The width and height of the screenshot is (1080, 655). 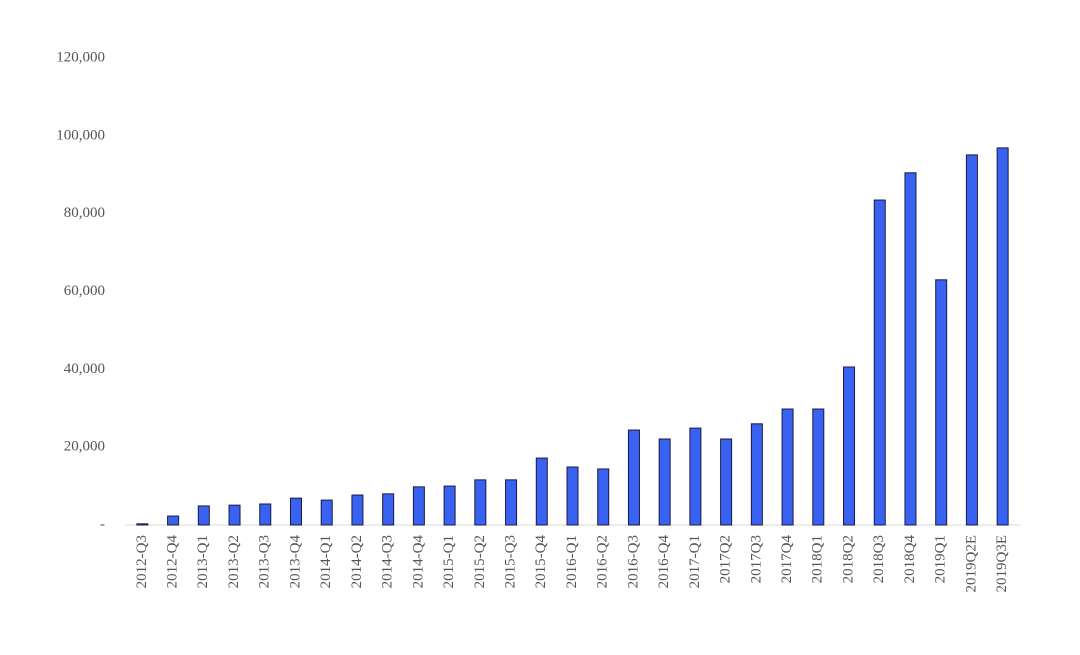 What do you see at coordinates (84, 369) in the screenshot?
I see `y-tick-label: 40,000` at bounding box center [84, 369].